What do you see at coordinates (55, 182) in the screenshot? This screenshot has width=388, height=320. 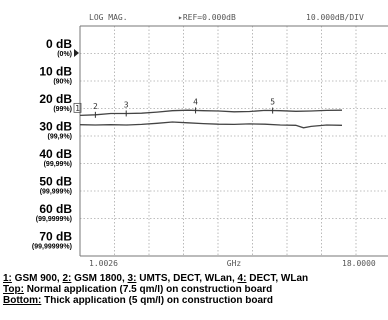 I see `y-tick-db: 50 dB` at bounding box center [55, 182].